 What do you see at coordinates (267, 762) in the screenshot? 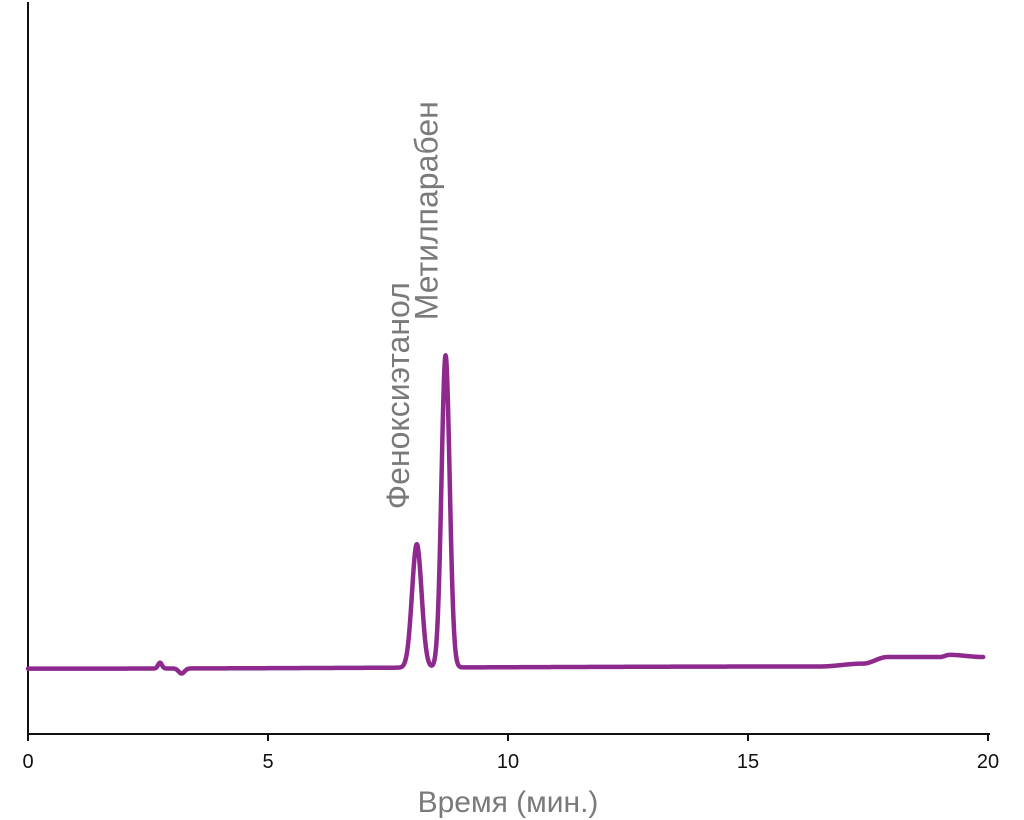
I see `x-tick-label: 5` at bounding box center [267, 762].